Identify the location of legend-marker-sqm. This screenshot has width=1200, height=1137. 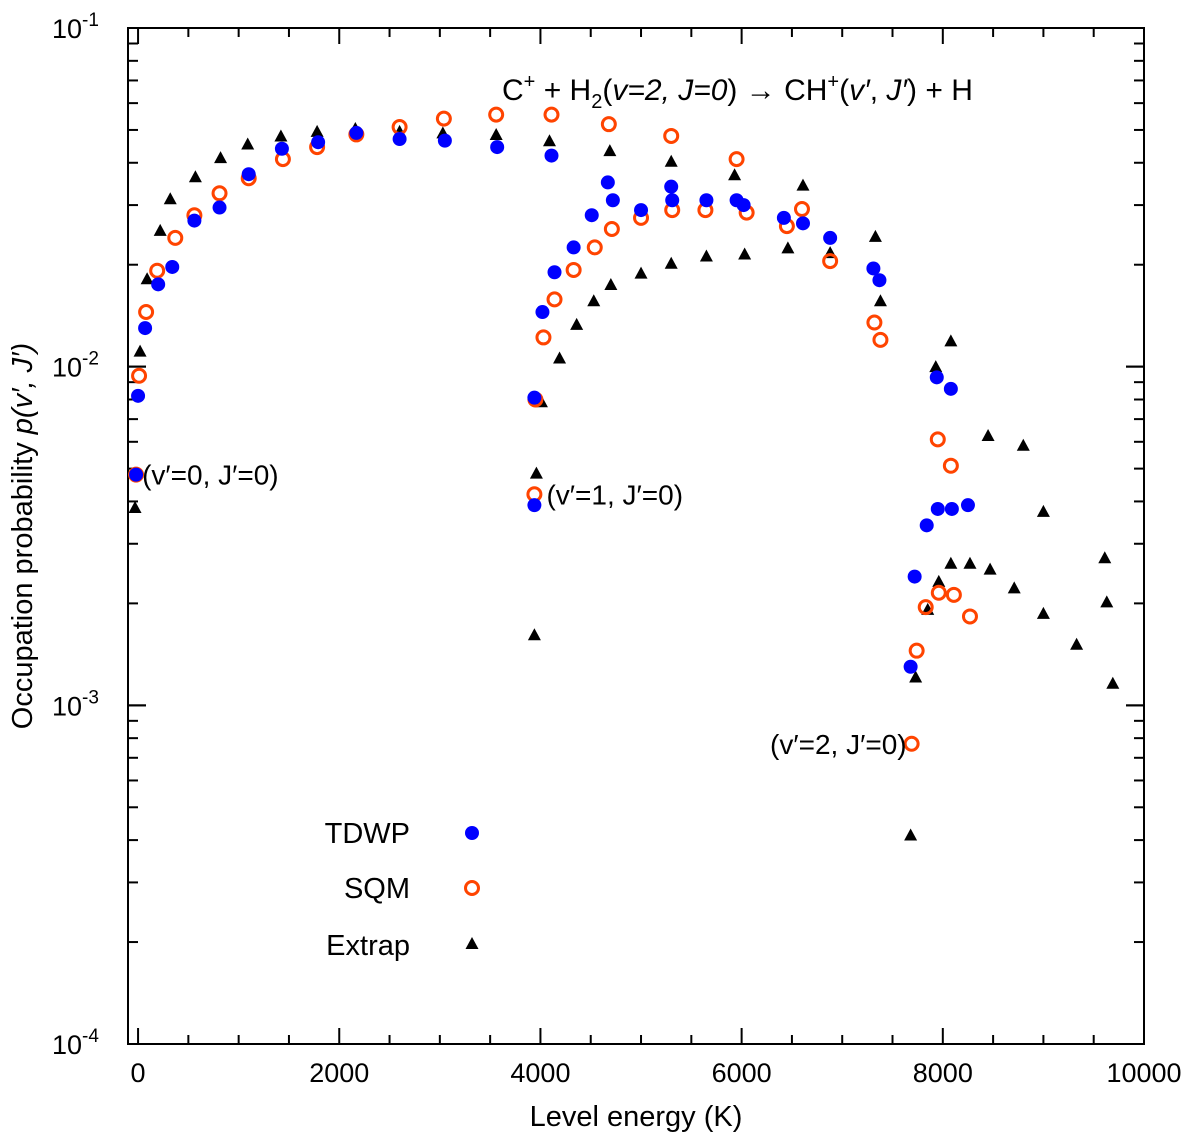
(472, 888).